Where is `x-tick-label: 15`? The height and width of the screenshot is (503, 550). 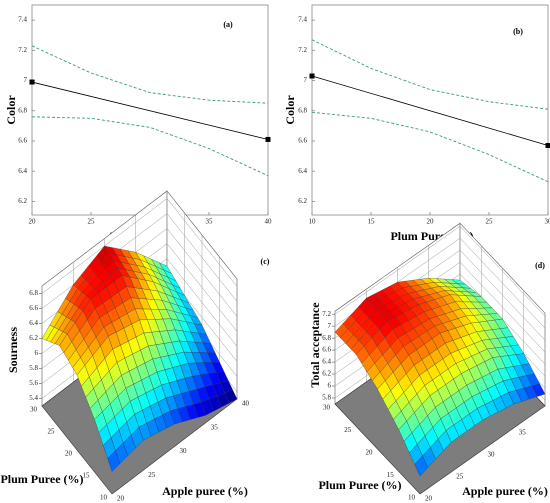
x-tick-label: 15 is located at coordinates (372, 222).